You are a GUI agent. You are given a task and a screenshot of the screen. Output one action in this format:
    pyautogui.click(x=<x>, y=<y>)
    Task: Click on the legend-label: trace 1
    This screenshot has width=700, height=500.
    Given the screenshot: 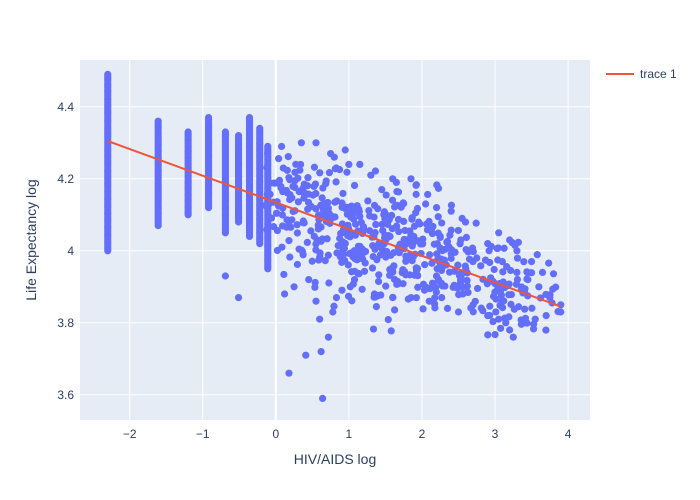 What is the action you would take?
    pyautogui.click(x=658, y=74)
    